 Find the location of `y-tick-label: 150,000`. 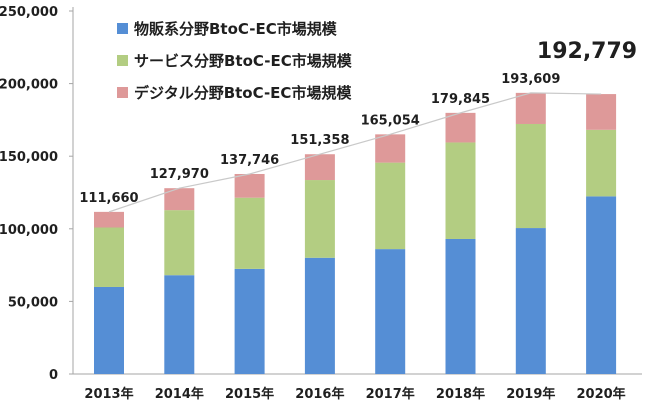

y-tick-label: 150,000 is located at coordinates (29, 157).